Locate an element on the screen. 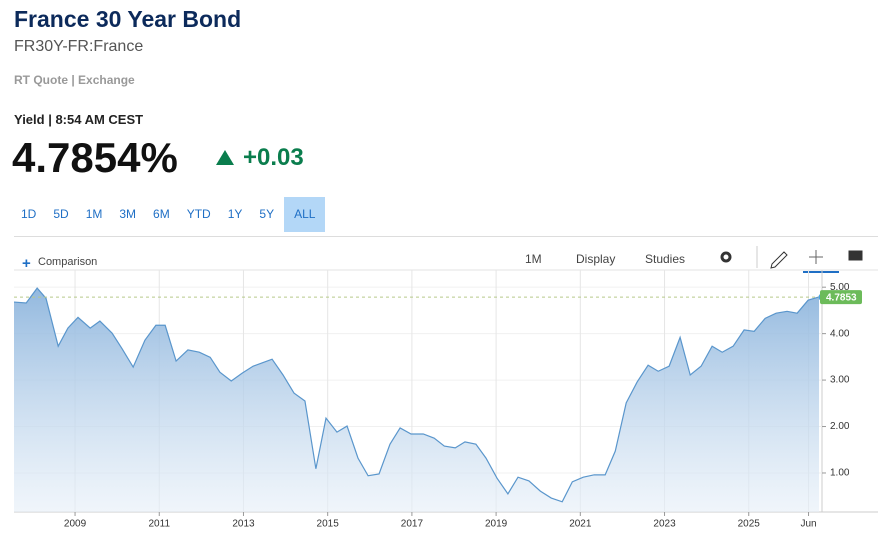  x-tick-label: 2011 is located at coordinates (160, 524).